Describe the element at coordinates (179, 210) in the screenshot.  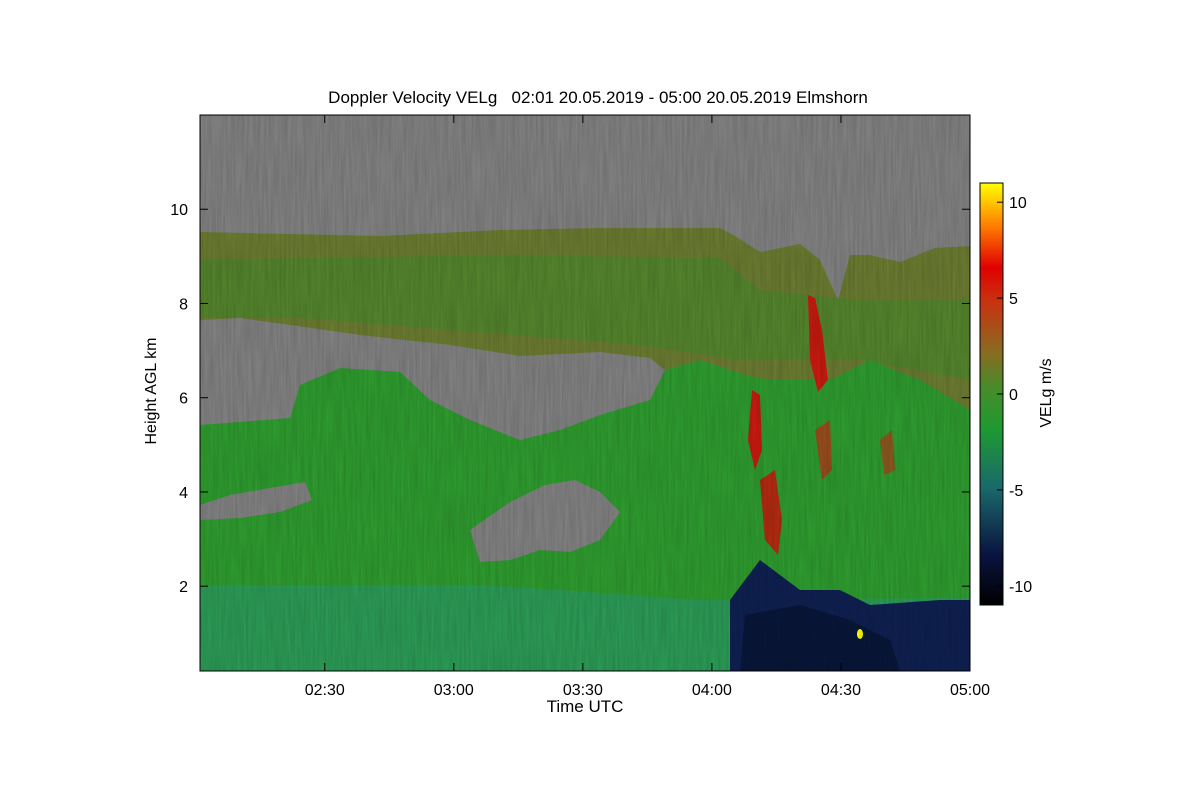
I see `y-tick-label: 10` at that location.